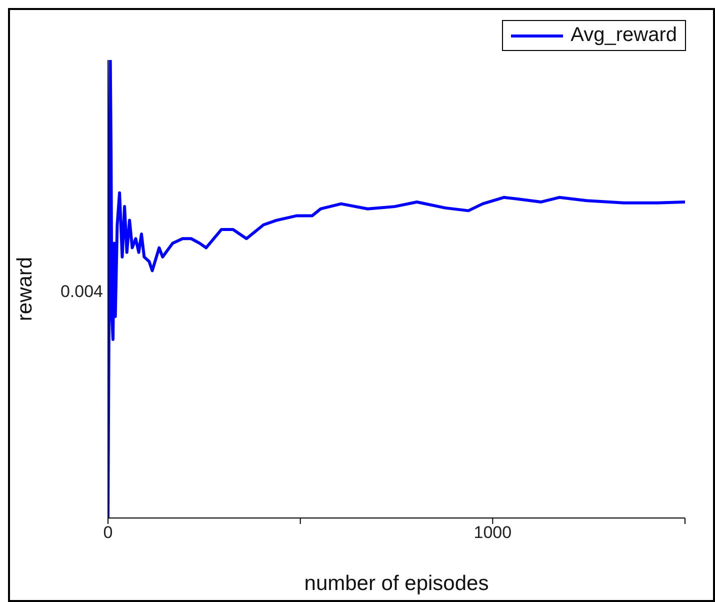  What do you see at coordinates (493, 532) in the screenshot?
I see `x-tick-label: 1000` at bounding box center [493, 532].